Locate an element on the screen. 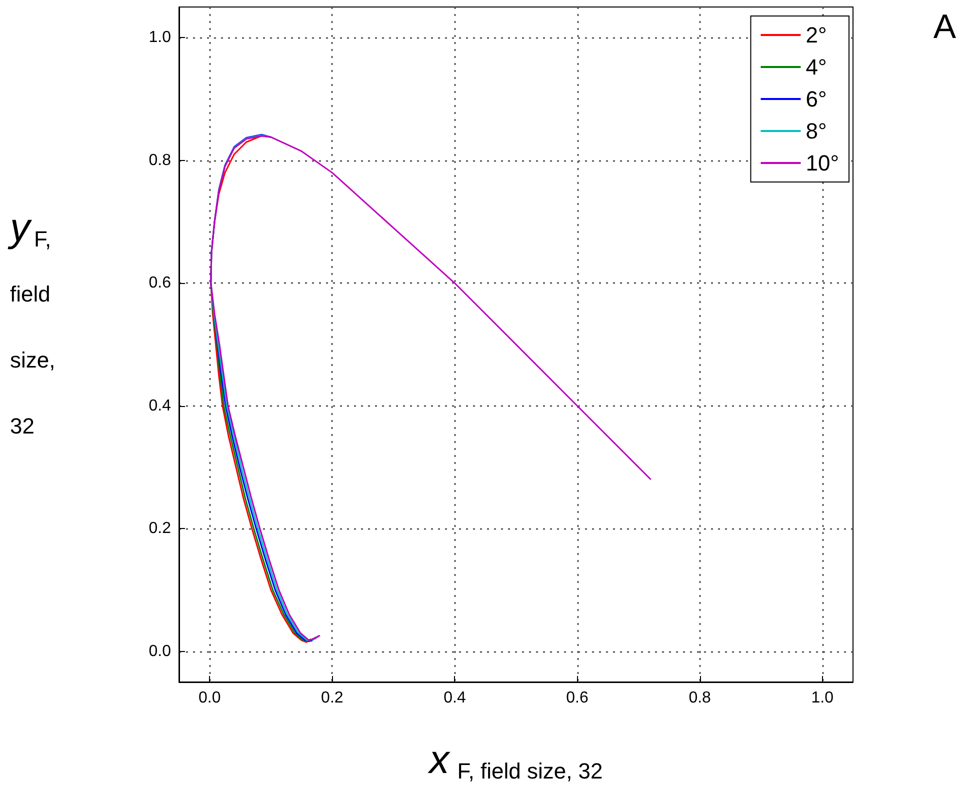  legend-label: 10° is located at coordinates (823, 163).